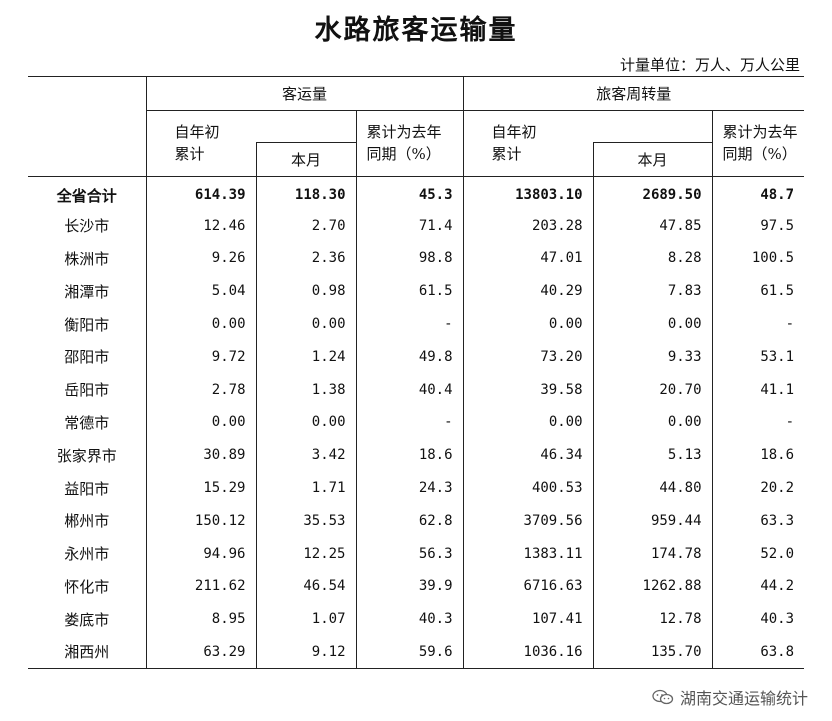 This screenshot has width=832, height=721. Describe the element at coordinates (528, 652) in the screenshot. I see `row-value: 1036.16` at that location.